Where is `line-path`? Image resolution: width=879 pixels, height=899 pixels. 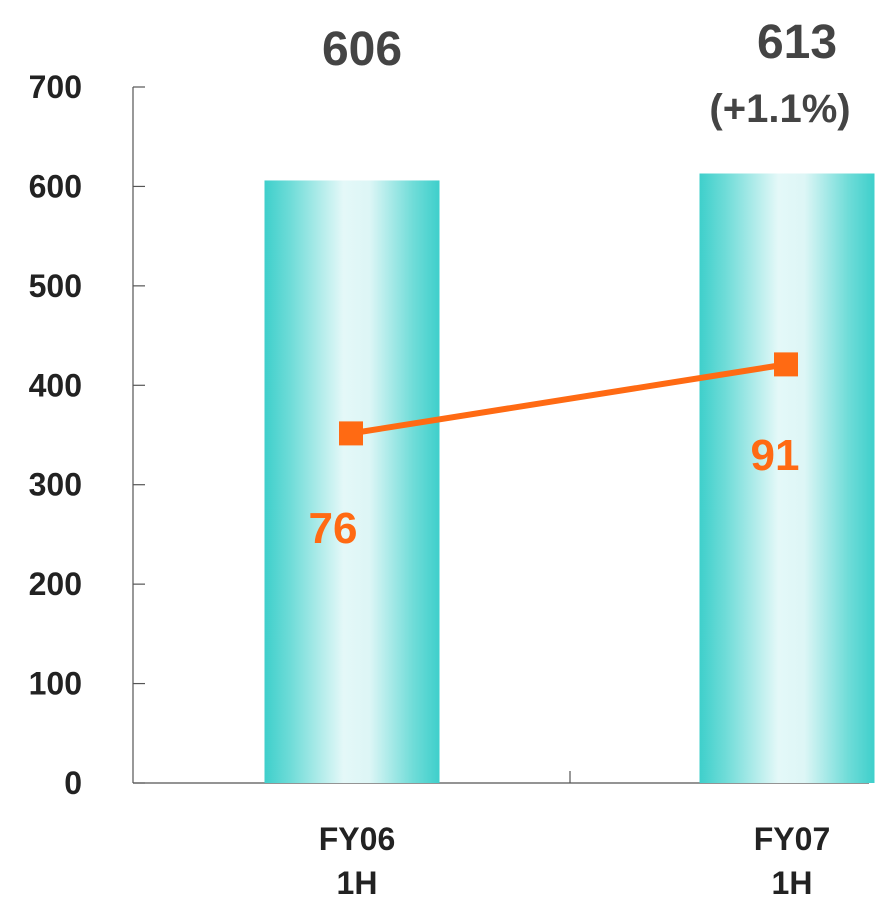 line-path is located at coordinates (568, 399).